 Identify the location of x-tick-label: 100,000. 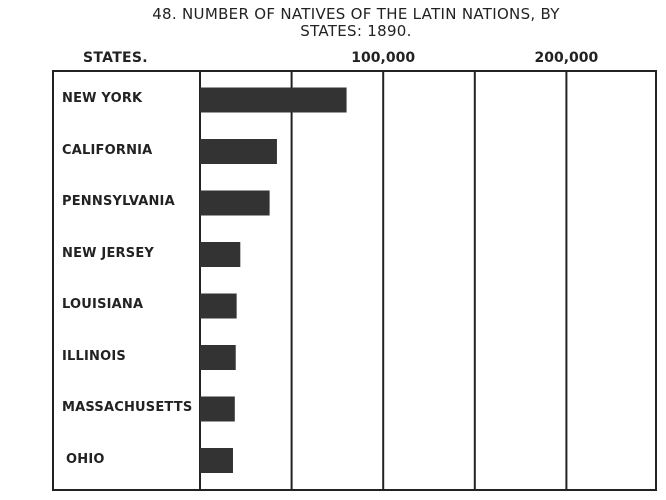
(383, 58).